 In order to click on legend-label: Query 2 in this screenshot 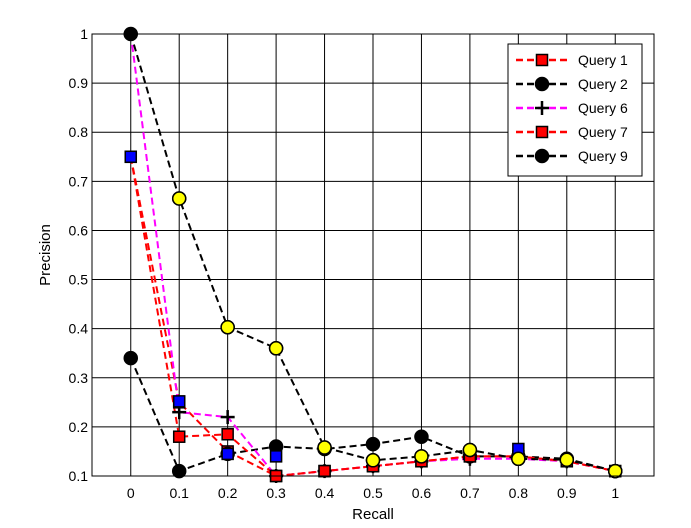, I will do `click(603, 84)`.